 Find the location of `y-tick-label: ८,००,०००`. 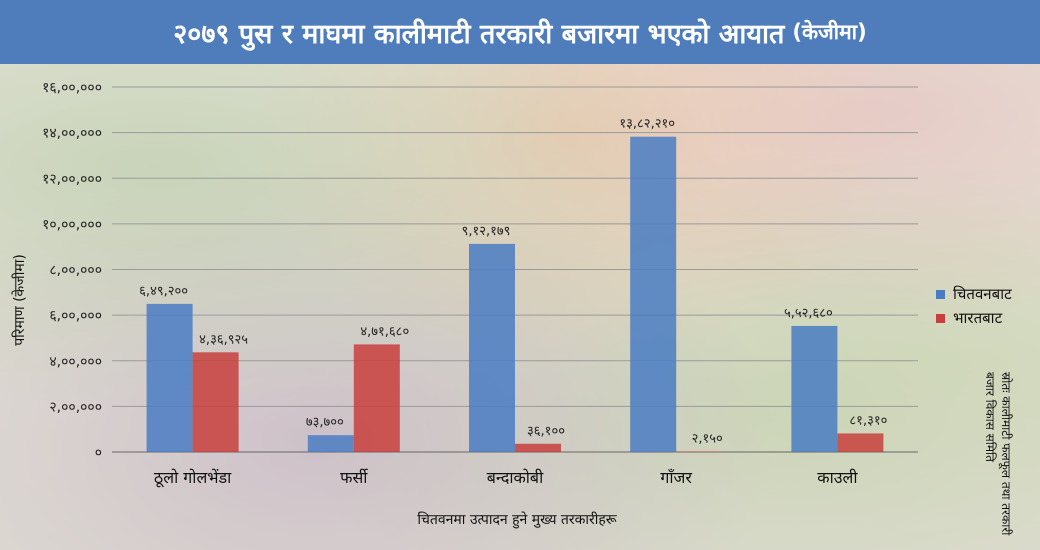

y-tick-label: ८,००,००० is located at coordinates (75, 271).